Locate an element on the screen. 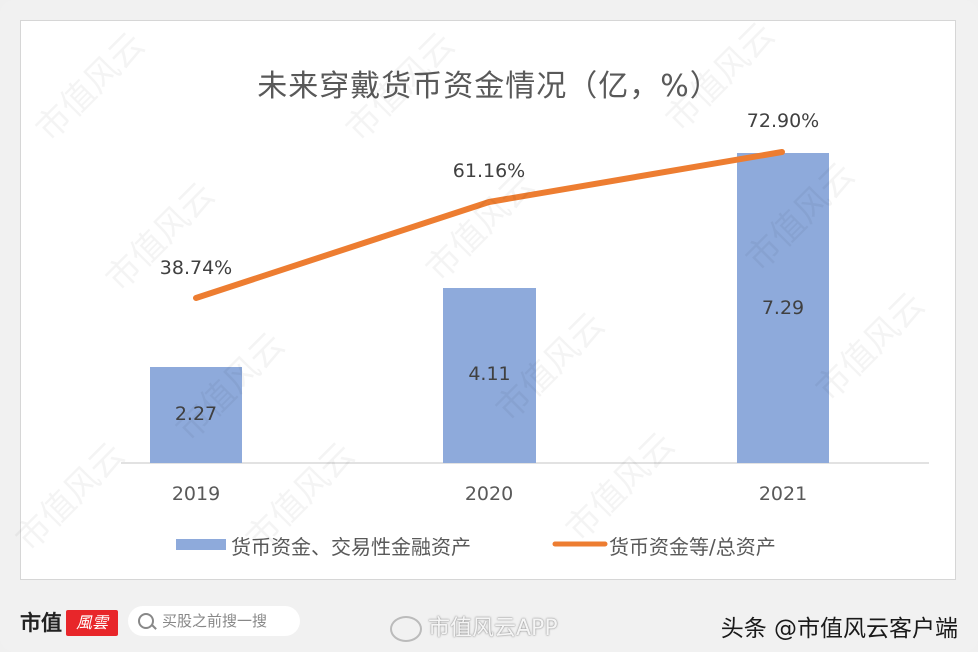 This screenshot has height=652, width=978. legend-bar-swatch is located at coordinates (201, 544).